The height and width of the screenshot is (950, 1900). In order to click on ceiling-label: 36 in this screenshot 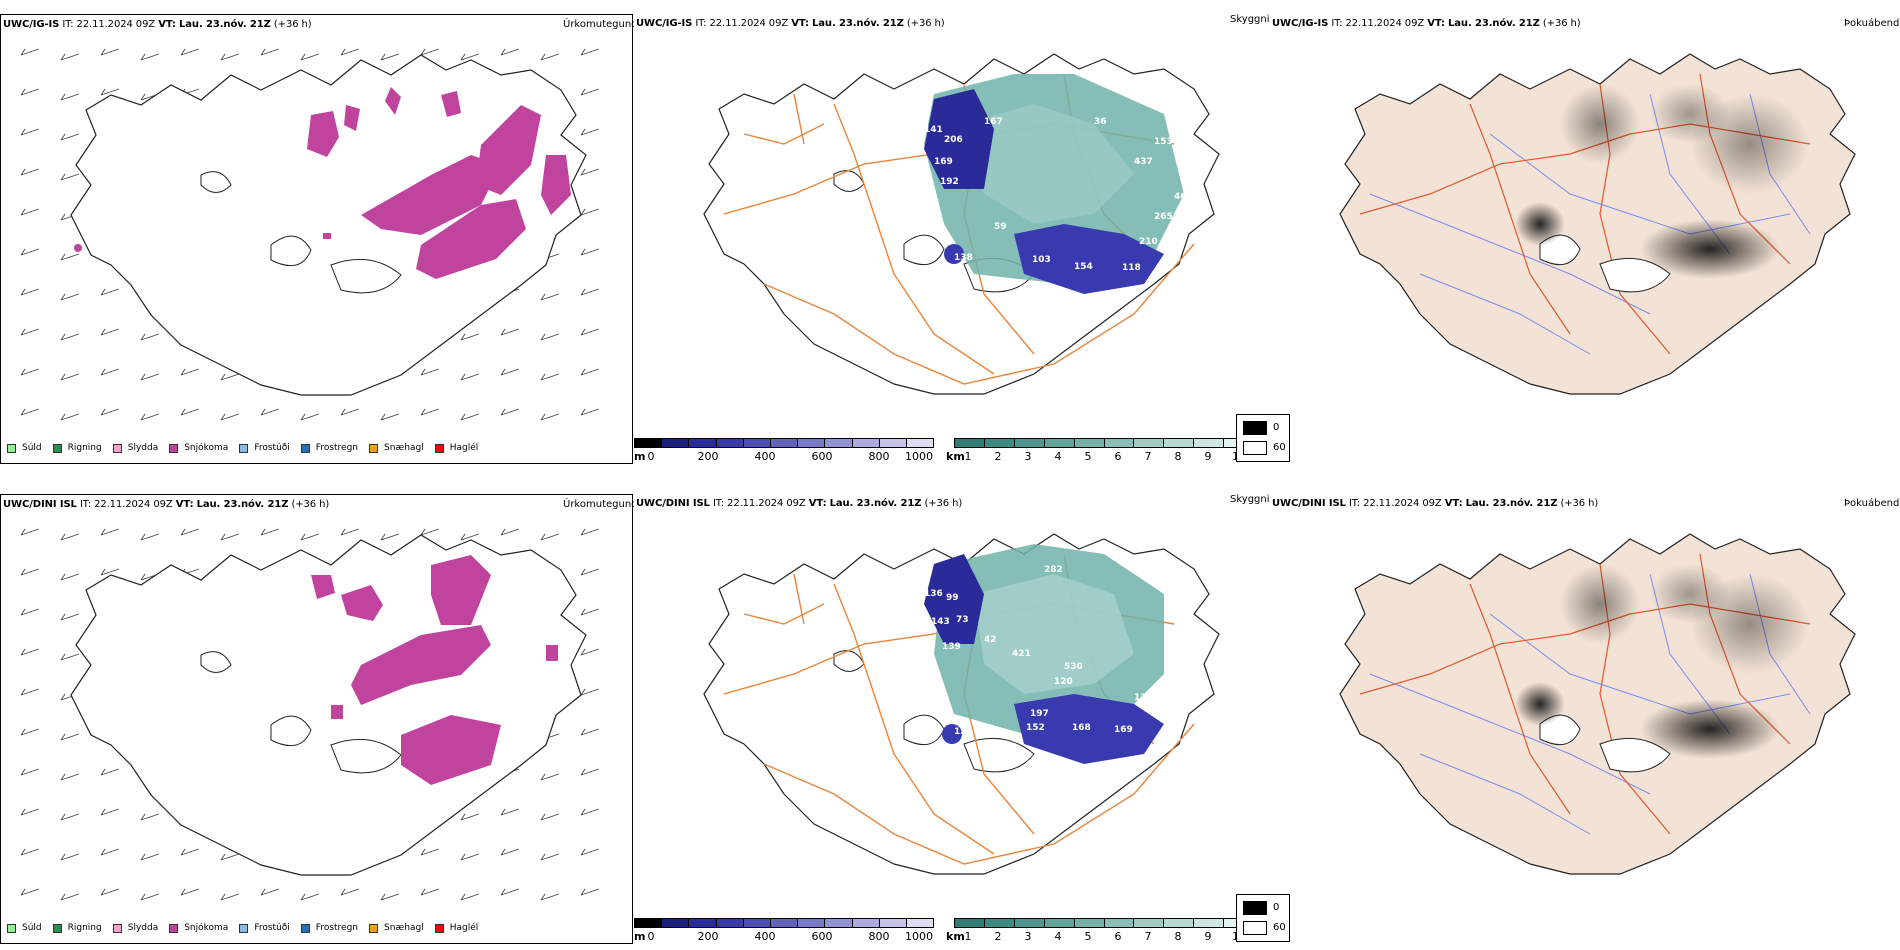, I will do `click(1100, 122)`.